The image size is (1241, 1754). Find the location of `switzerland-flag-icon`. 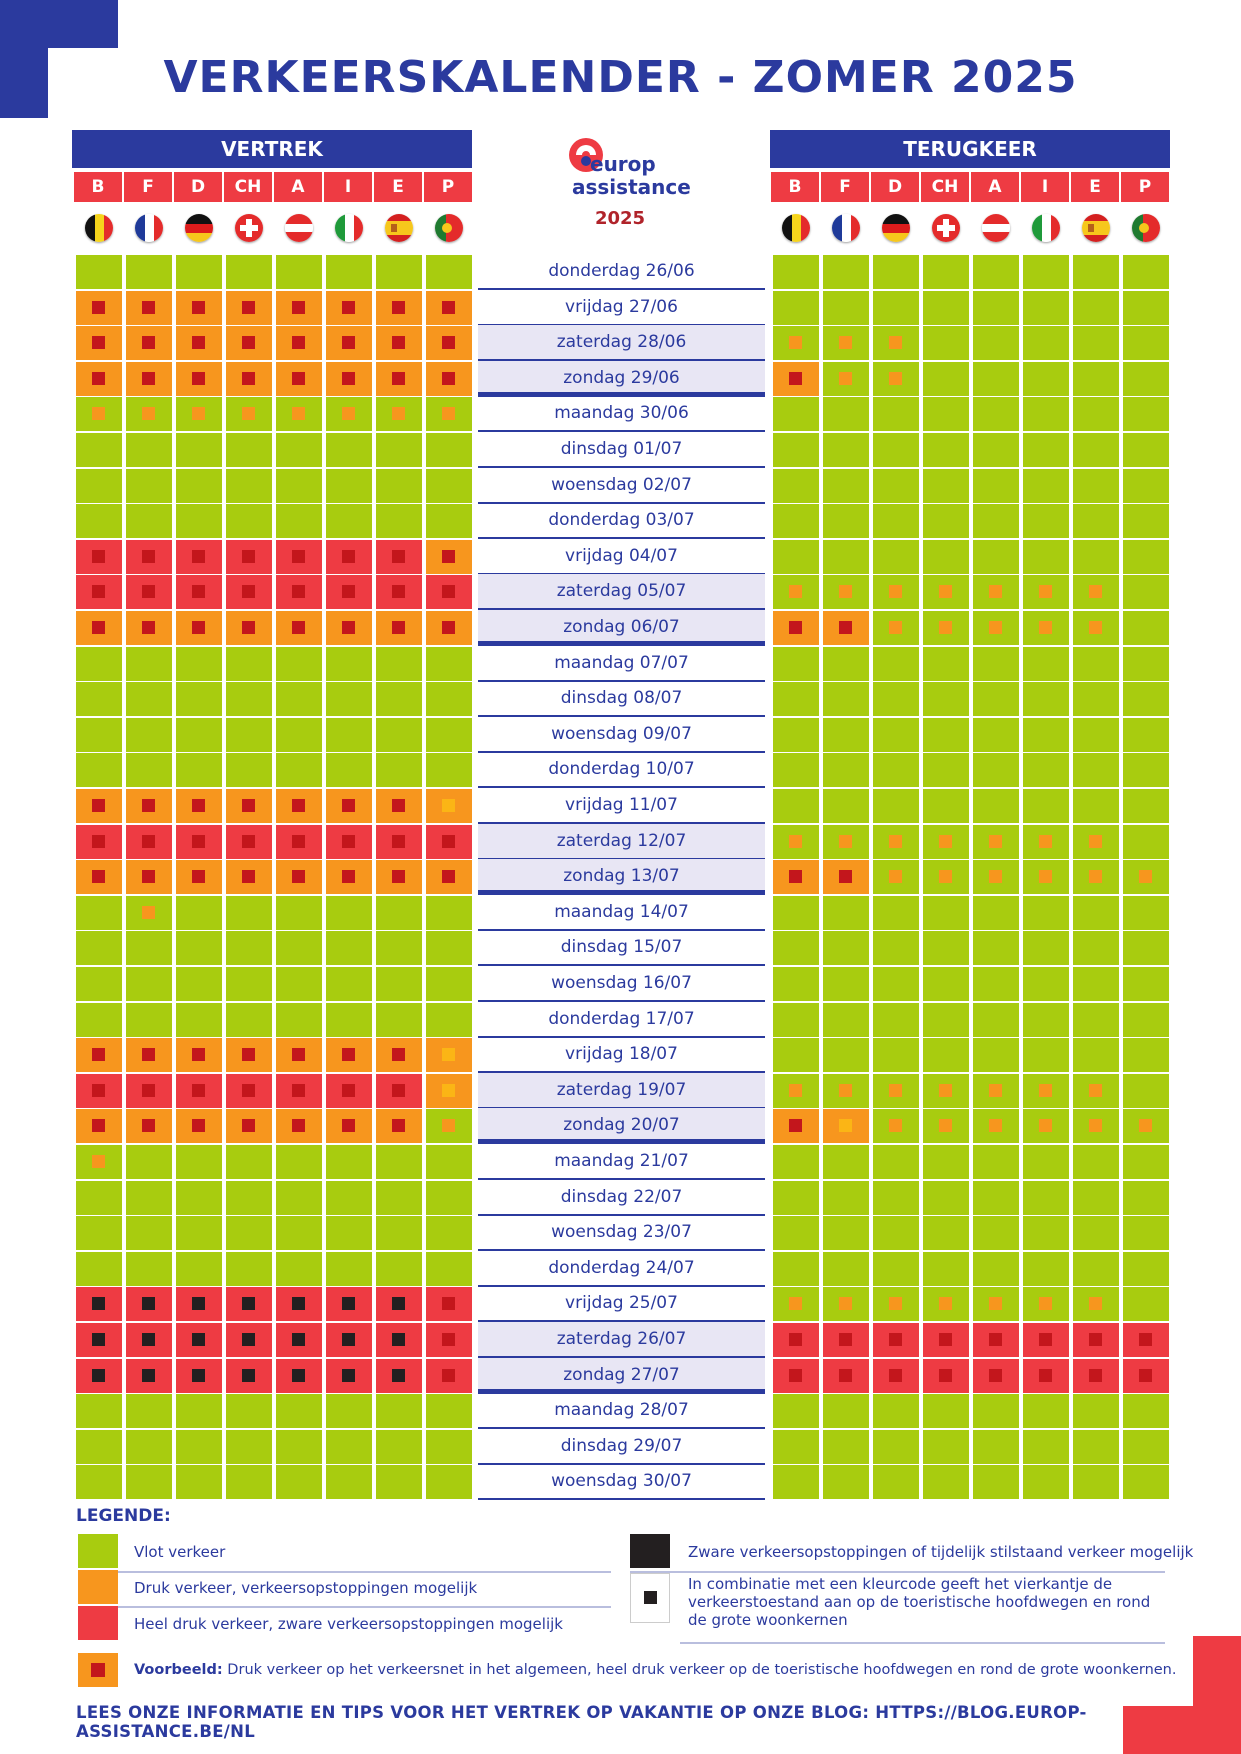

switzerland-flag-icon is located at coordinates (946, 228).